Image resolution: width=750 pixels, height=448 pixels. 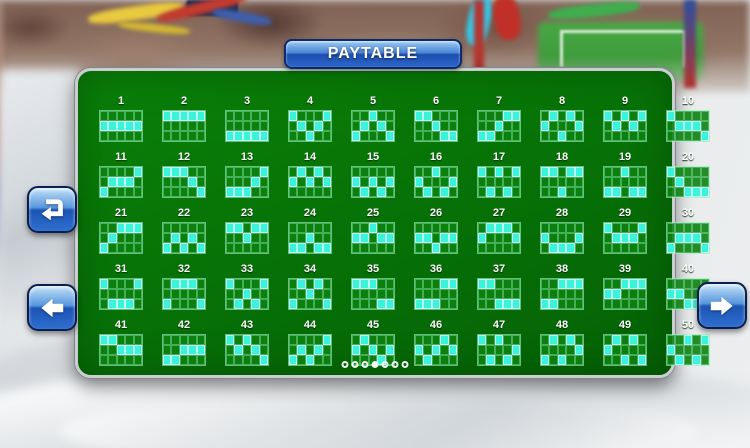 I want to click on prev-page-button, so click(x=52, y=307).